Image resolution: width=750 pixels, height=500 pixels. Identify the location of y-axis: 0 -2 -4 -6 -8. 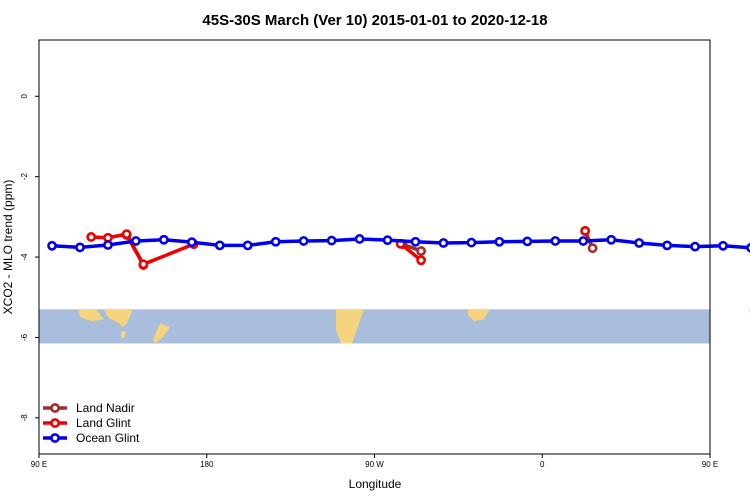
(29, 257).